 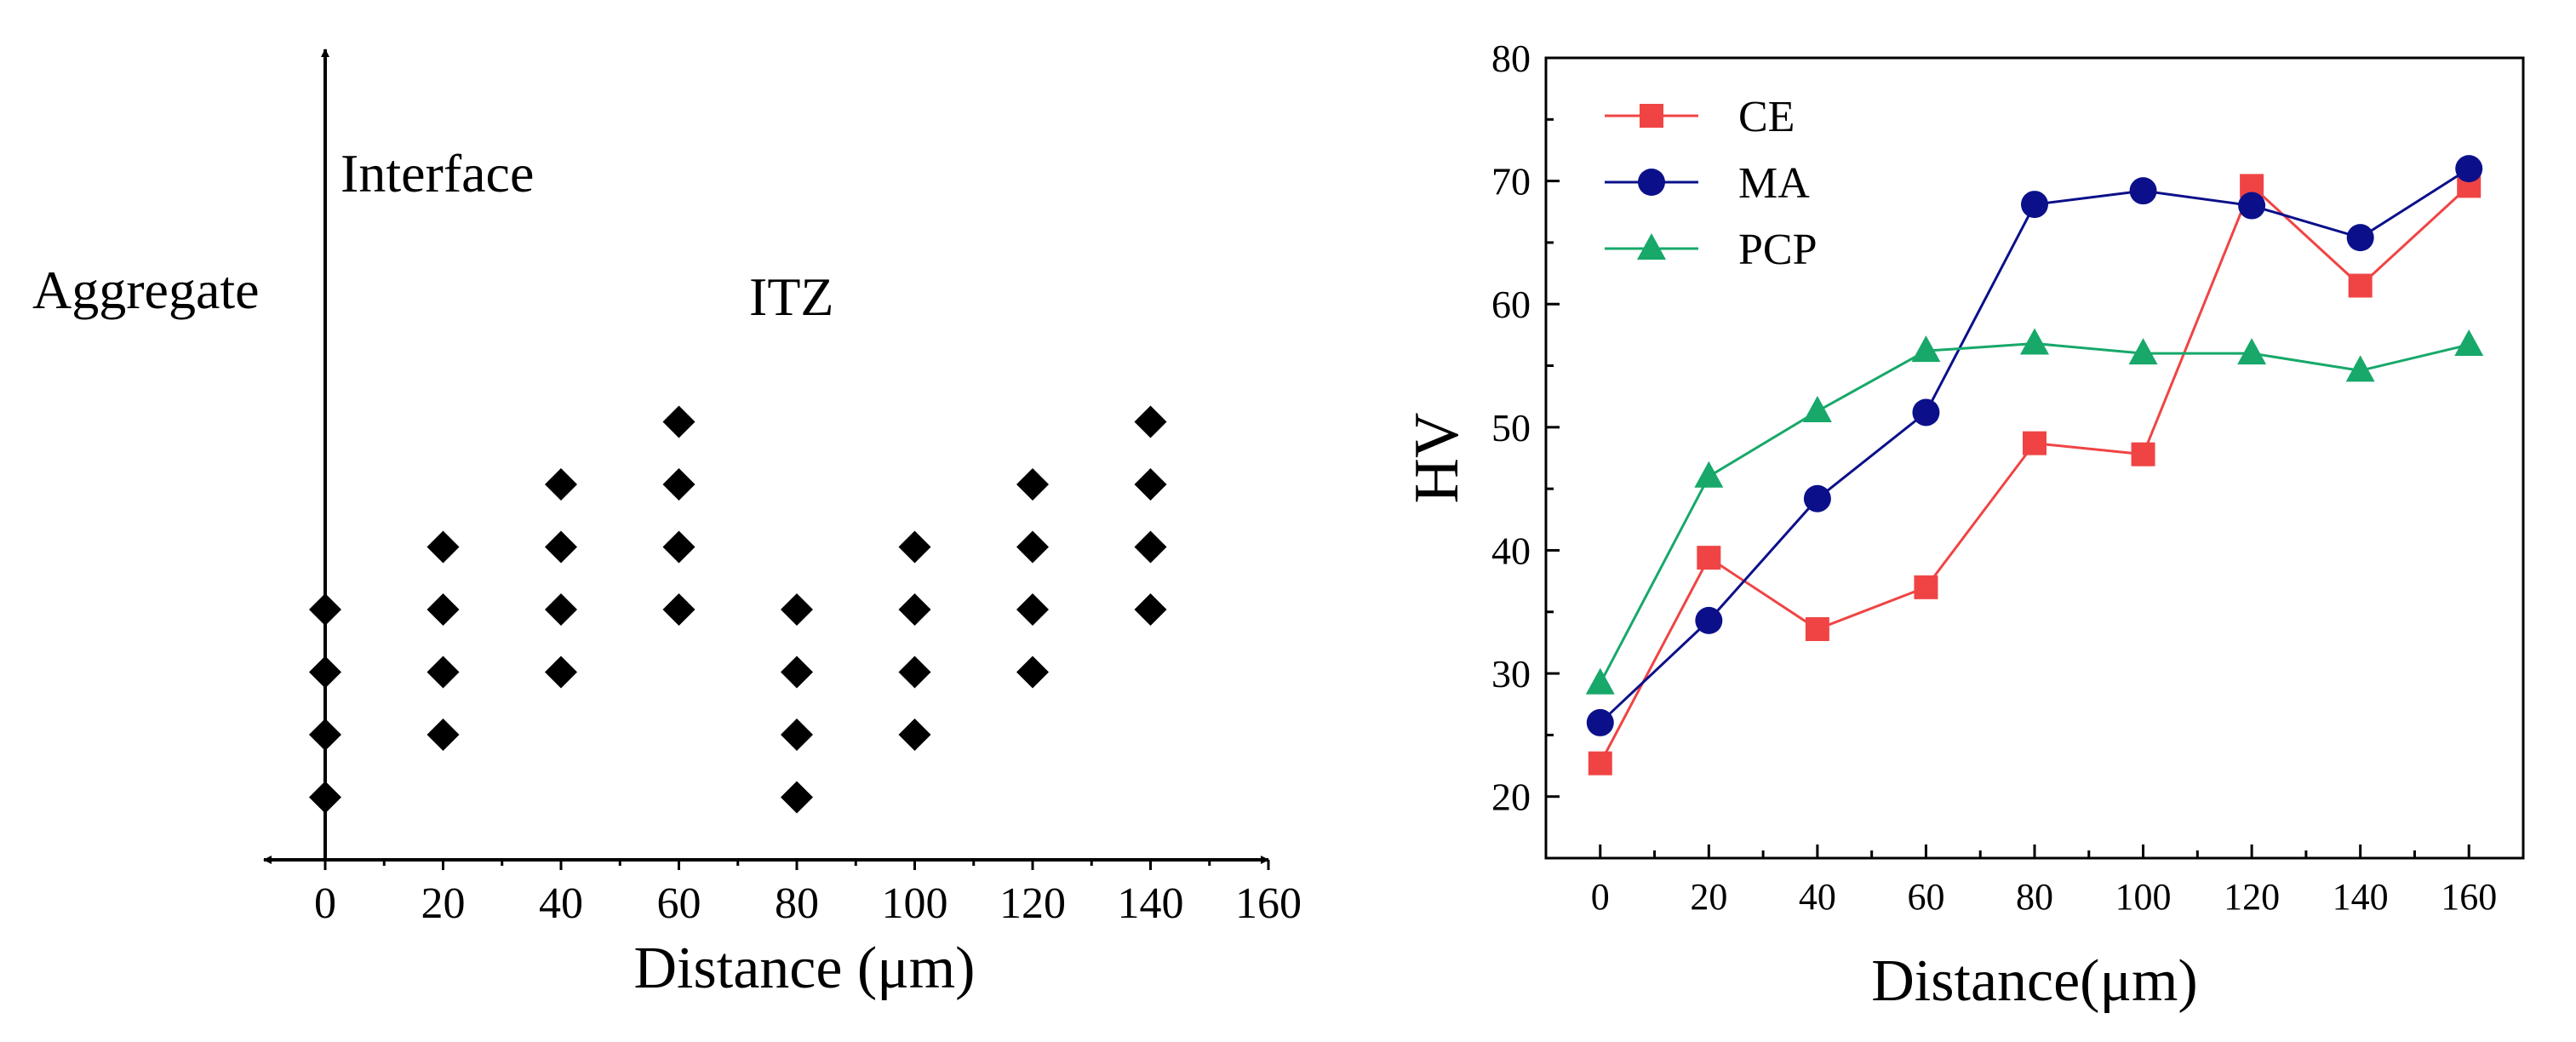 I want to click on y-tick-label: 40, so click(x=1511, y=550).